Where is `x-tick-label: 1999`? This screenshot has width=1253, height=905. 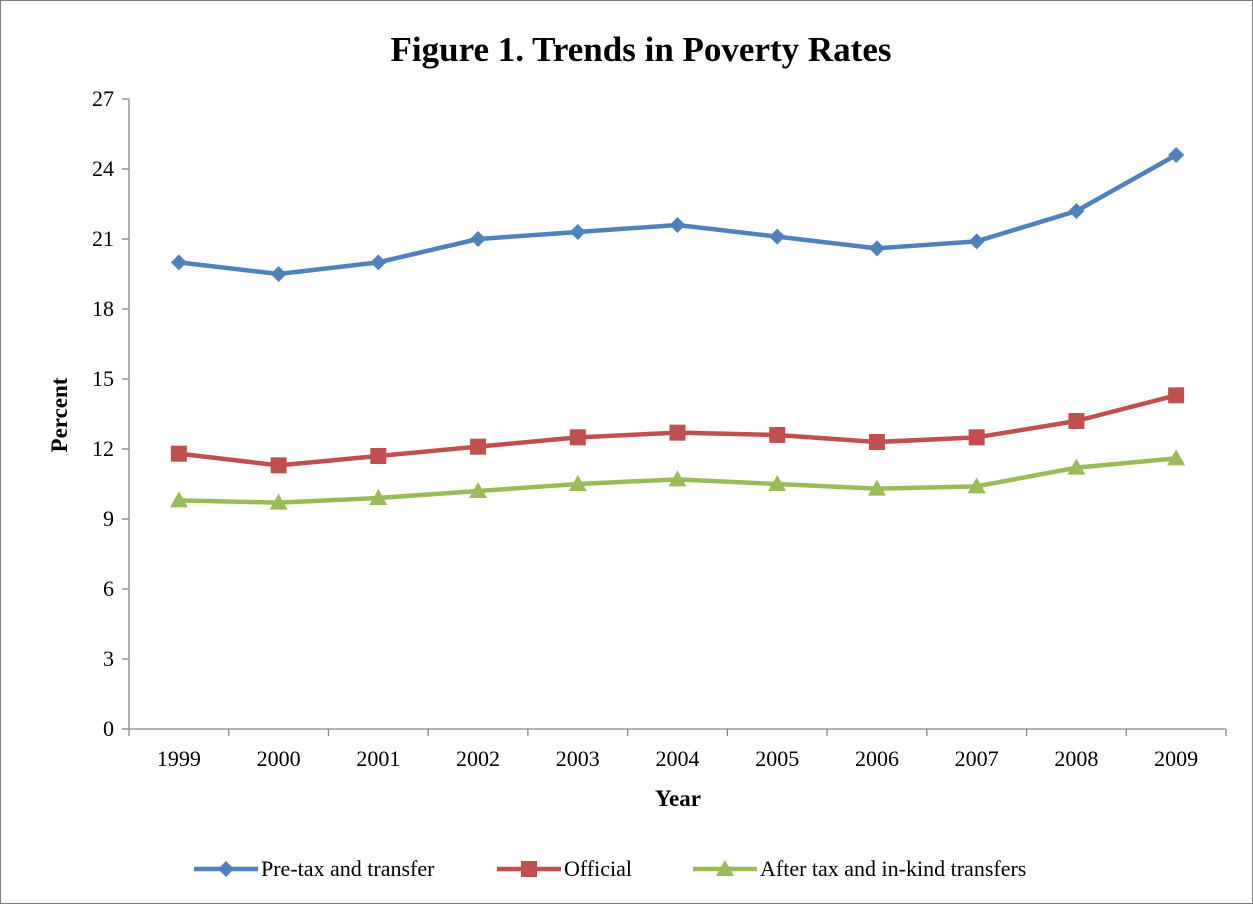 x-tick-label: 1999 is located at coordinates (179, 758).